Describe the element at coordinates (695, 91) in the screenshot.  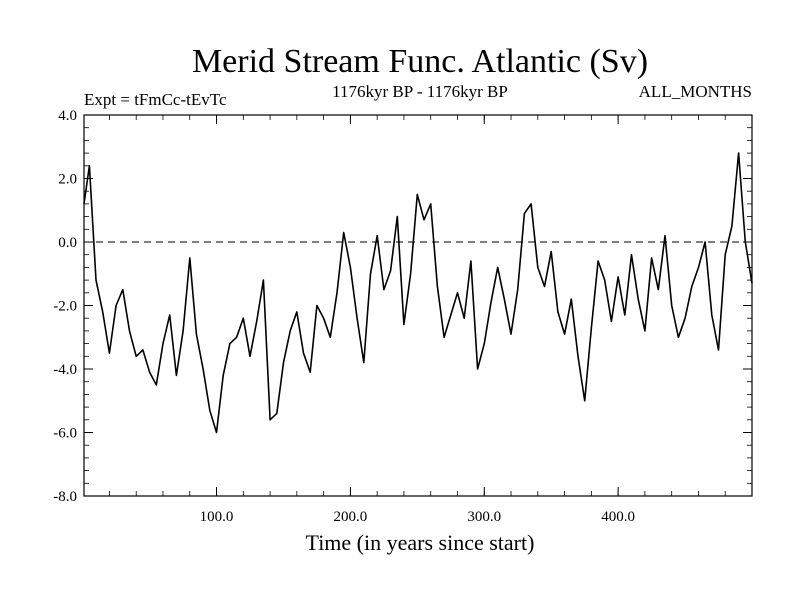
I see `season-label: ALL_MONTHS` at that location.